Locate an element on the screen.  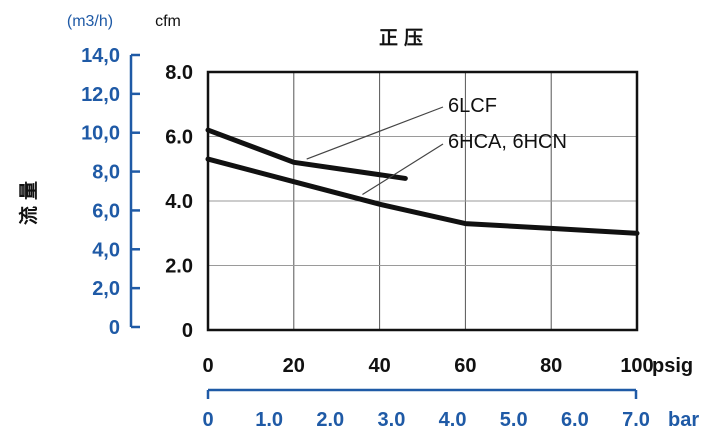
y-axis-label: 流量 is located at coordinates (28, 200).